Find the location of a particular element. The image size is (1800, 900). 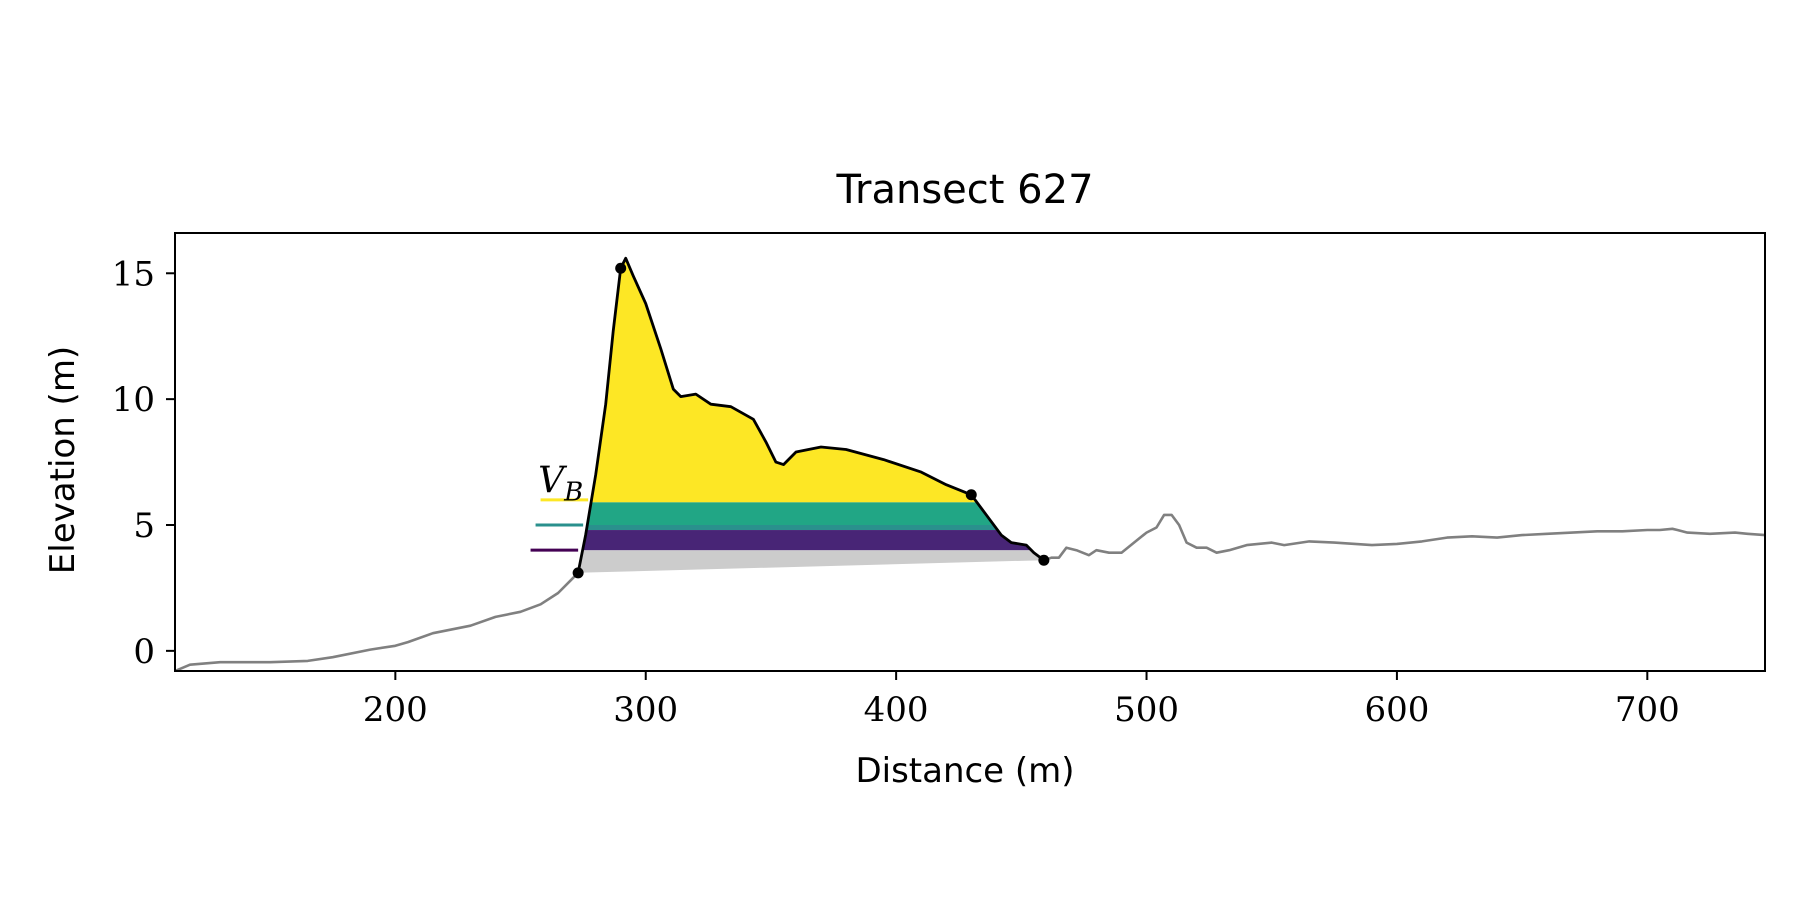

x-tick-label-500: 500 is located at coordinates (1146, 710).